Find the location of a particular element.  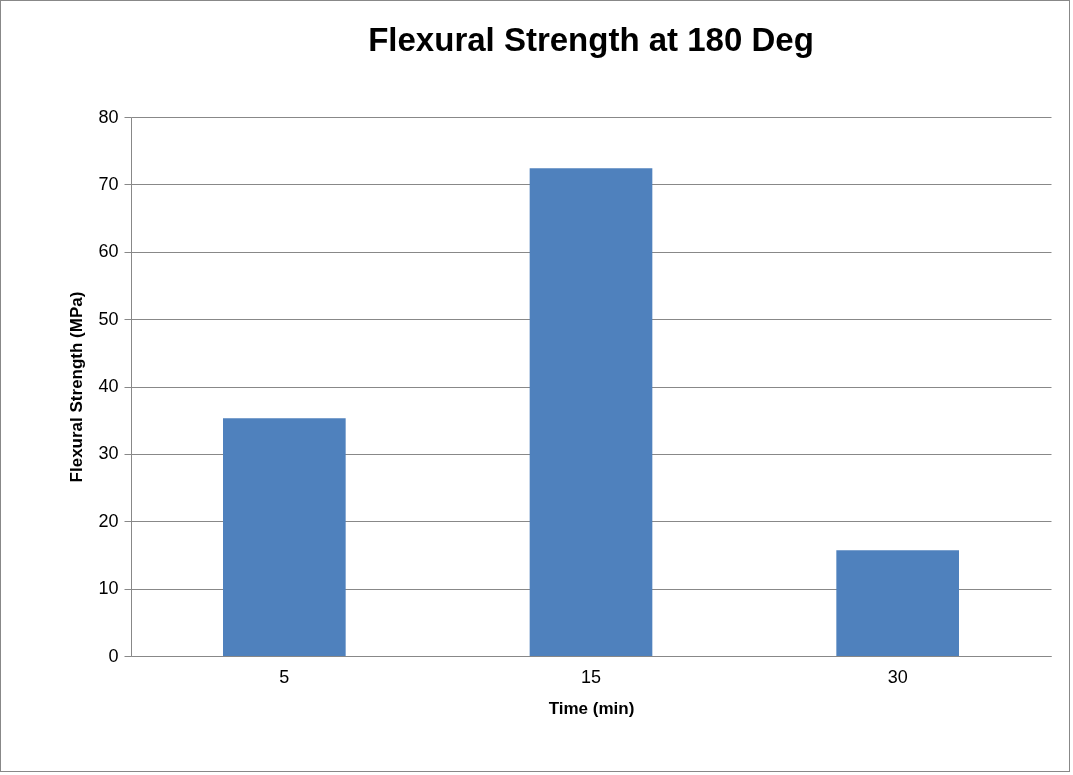

x-tick-label: 5 is located at coordinates (284, 676).